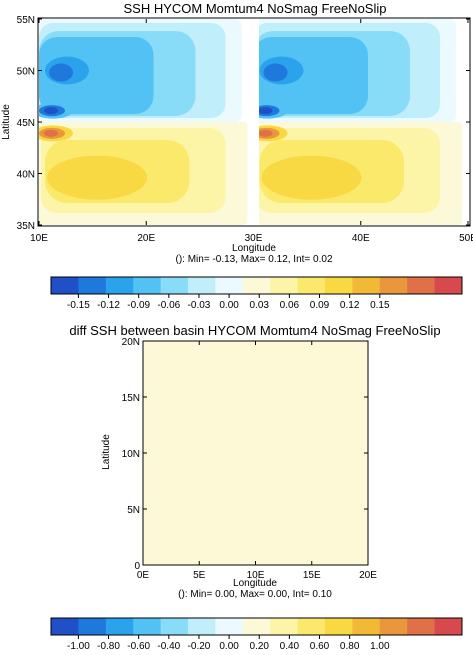 This screenshot has width=473, height=655. Describe the element at coordinates (138, 645) in the screenshot. I see `colorbar-label: -0.60` at that location.